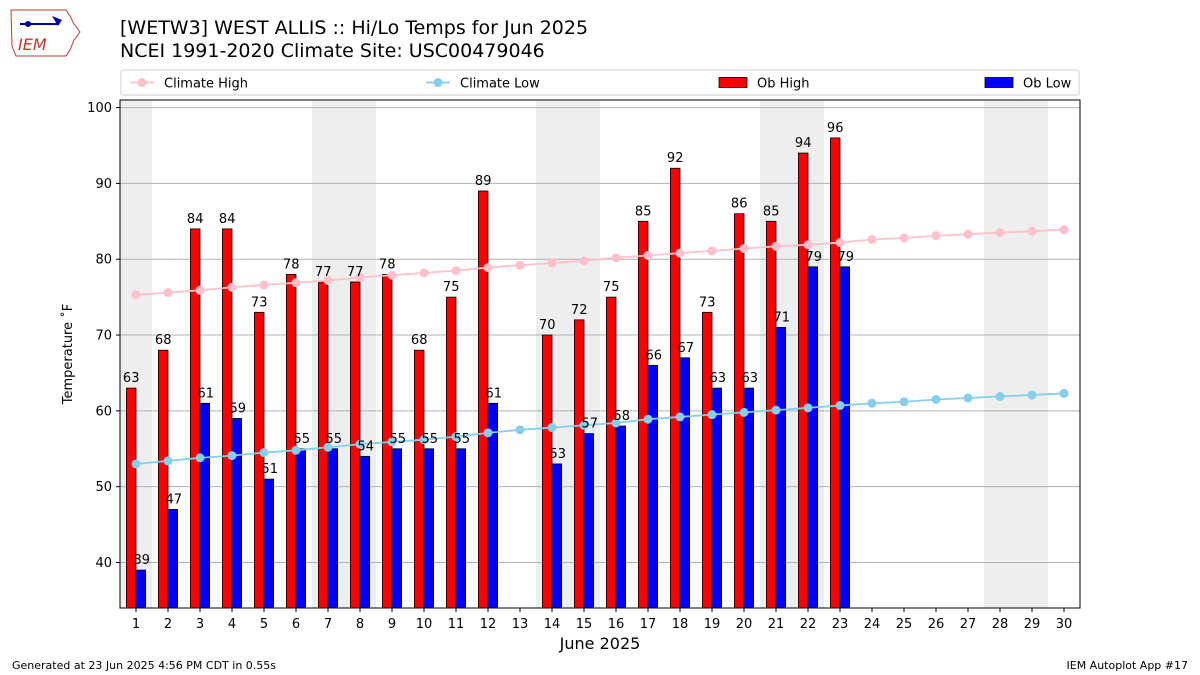  What do you see at coordinates (99, 108) in the screenshot?
I see `y-tick-label: 100` at bounding box center [99, 108].